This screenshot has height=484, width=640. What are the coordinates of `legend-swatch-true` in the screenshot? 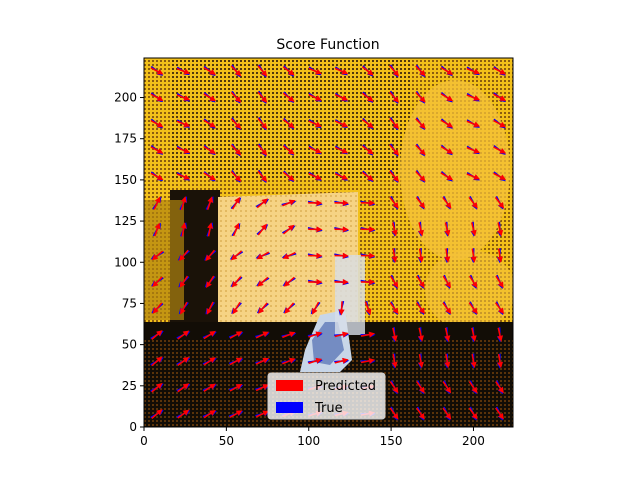 It's located at (289, 407).